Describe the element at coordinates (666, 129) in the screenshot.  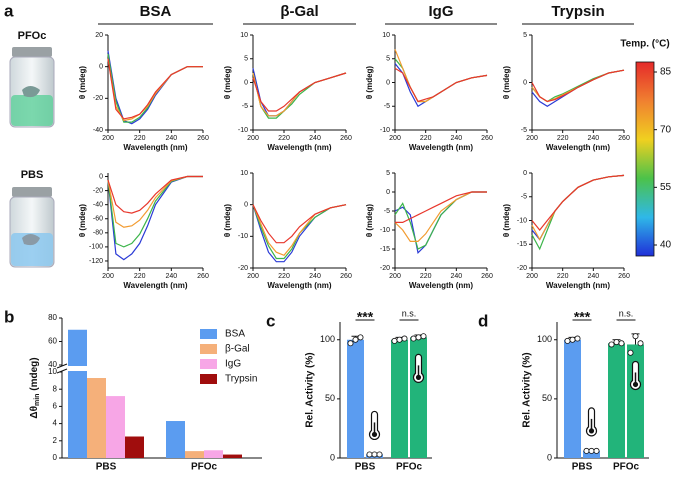
I see `colorbar-tick-label: 70` at that location.